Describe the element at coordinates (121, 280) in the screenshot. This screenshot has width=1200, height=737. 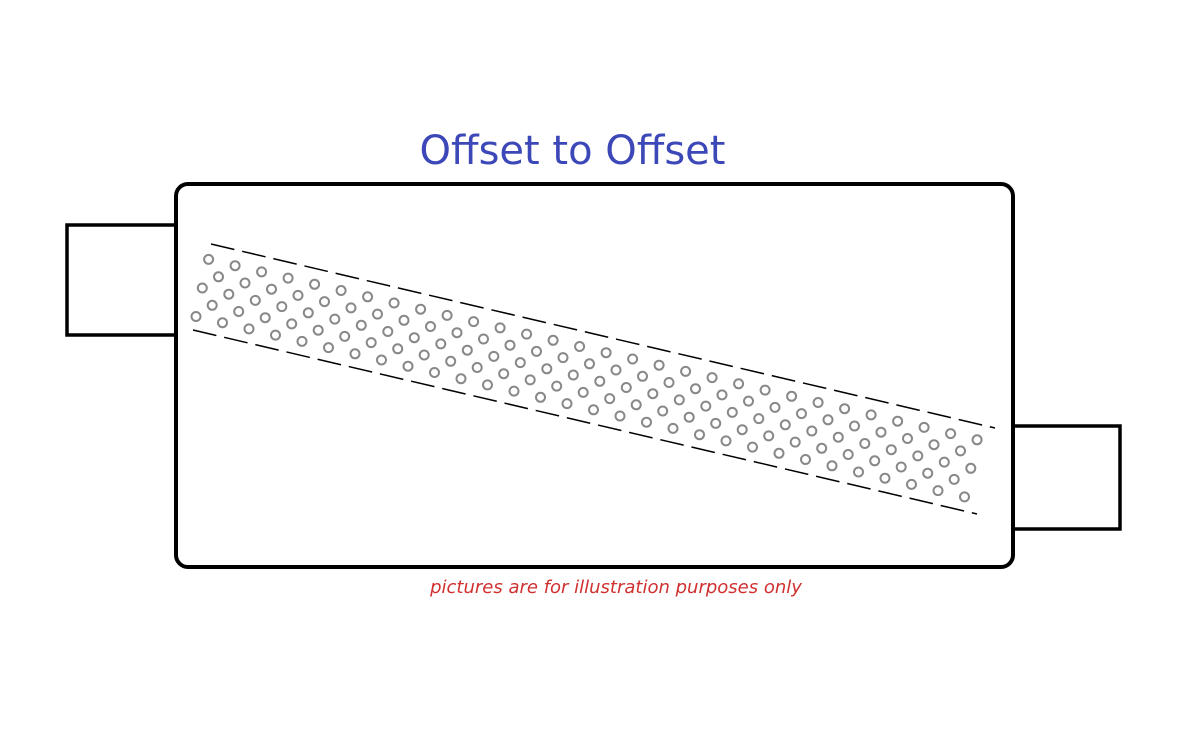
I see `inlet-pipe` at that location.